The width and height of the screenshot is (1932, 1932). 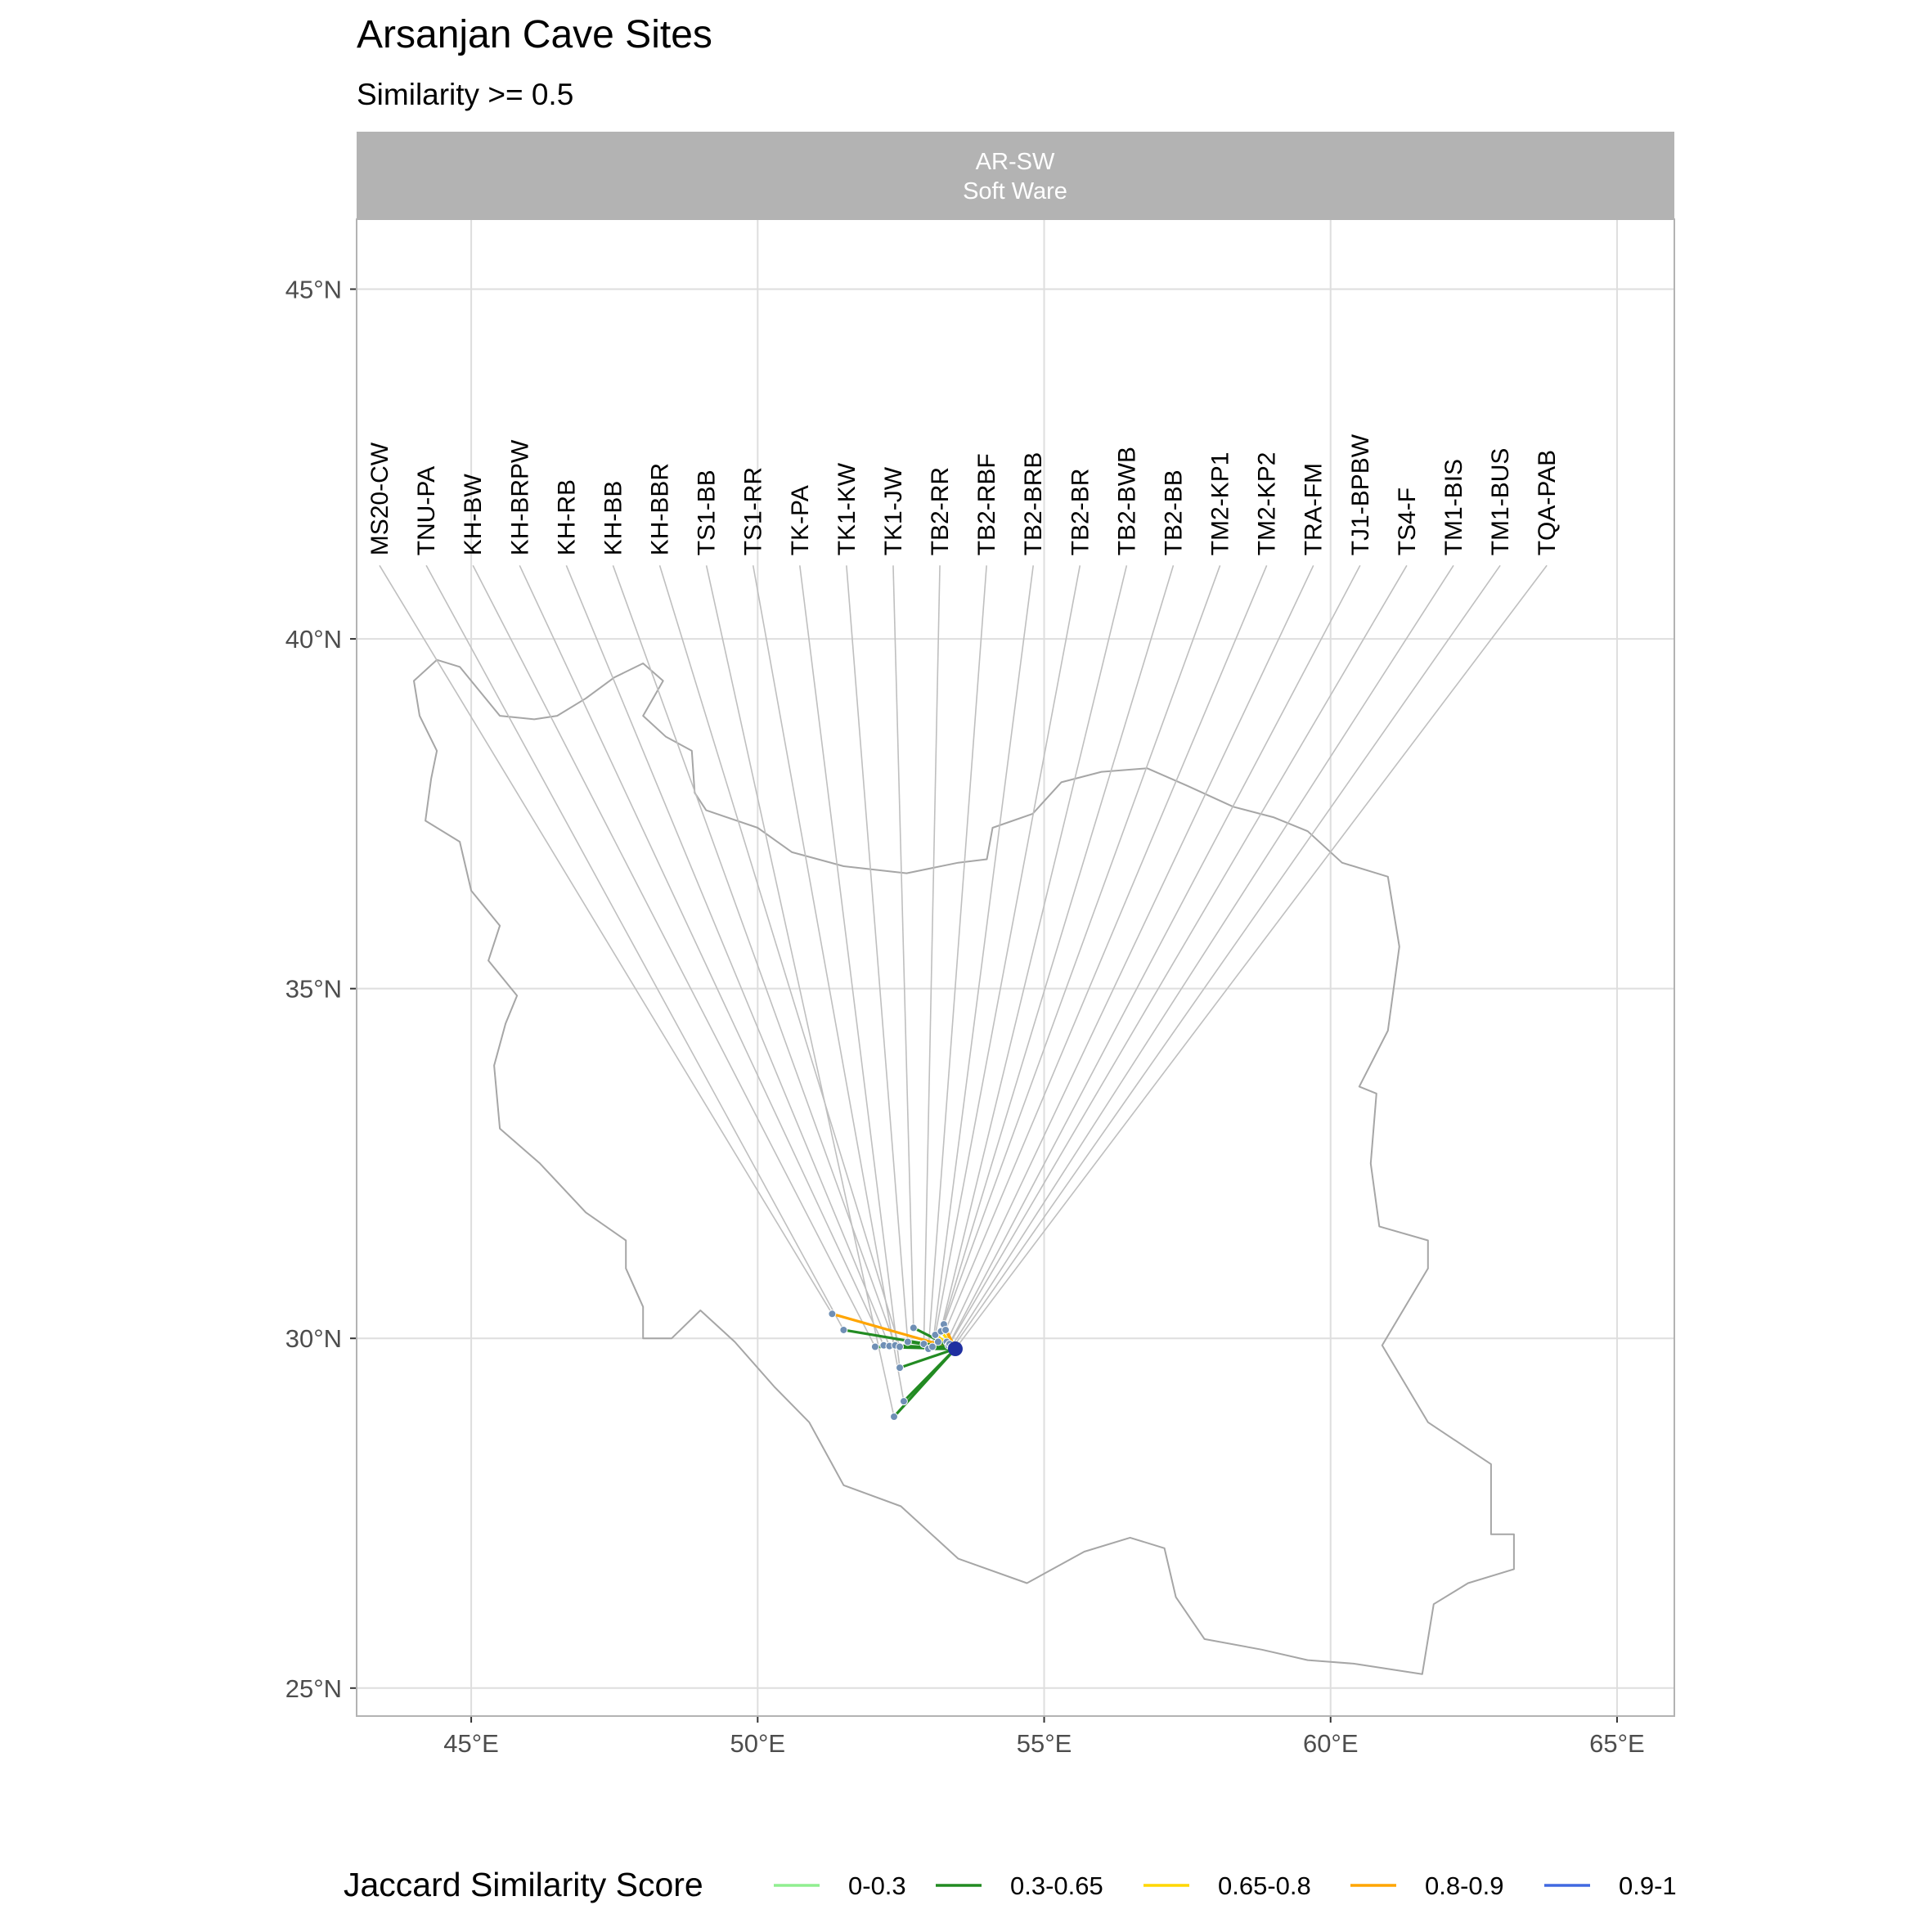 What do you see at coordinates (1648, 1886) in the screenshot?
I see `legend-label: 0.9-1` at bounding box center [1648, 1886].